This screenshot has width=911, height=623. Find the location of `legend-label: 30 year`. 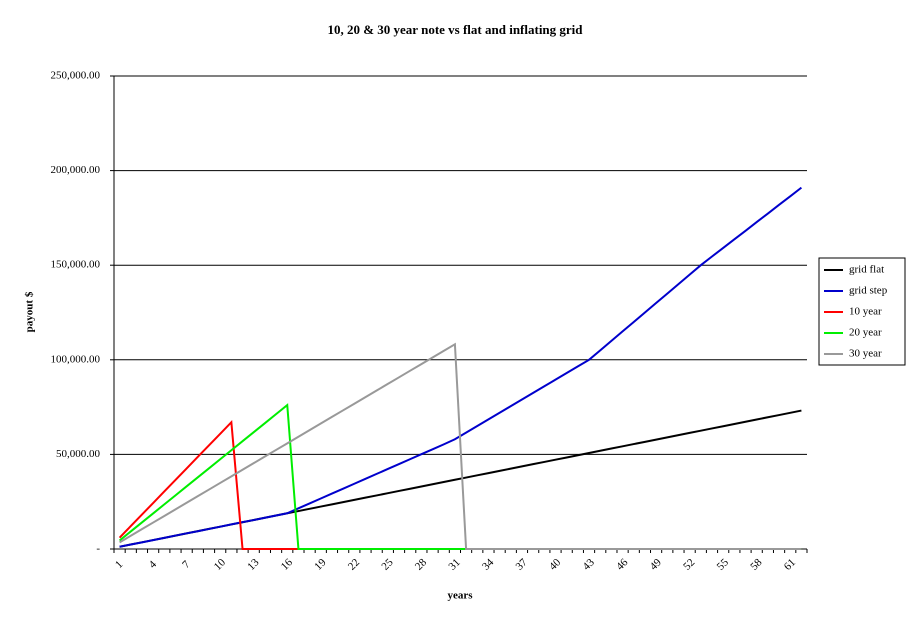

legend-label: 30 year is located at coordinates (865, 354).